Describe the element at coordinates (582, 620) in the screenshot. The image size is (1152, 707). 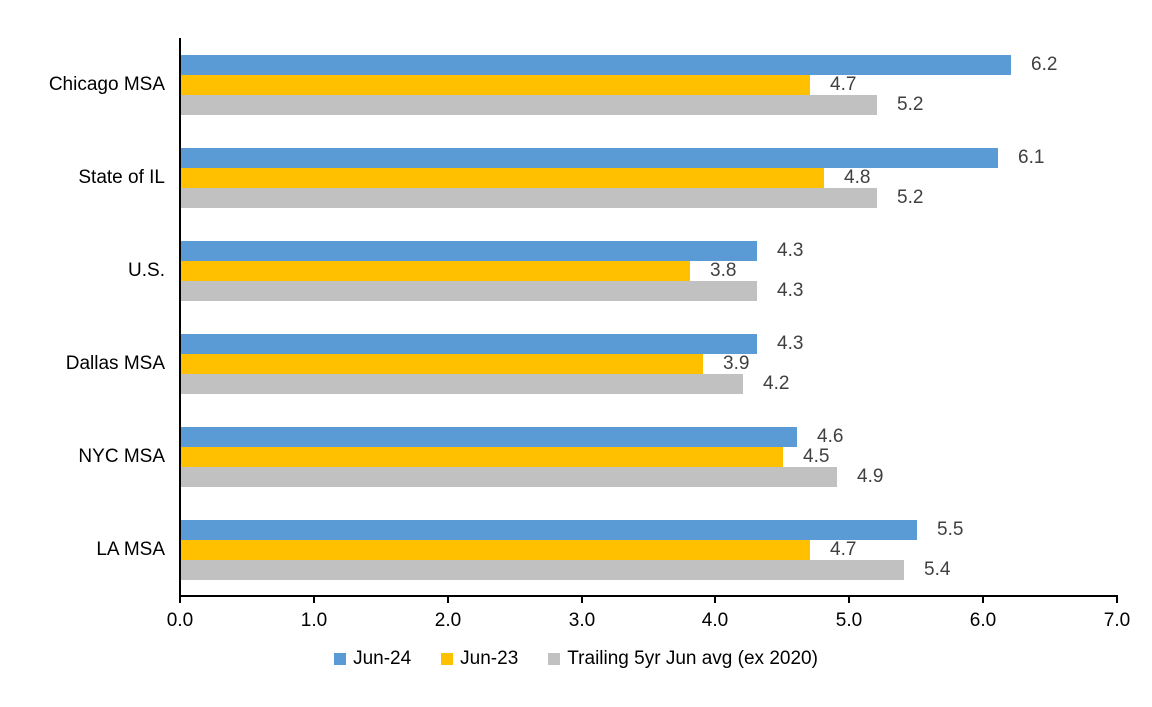
I see `x-tick-label: 3.0` at that location.